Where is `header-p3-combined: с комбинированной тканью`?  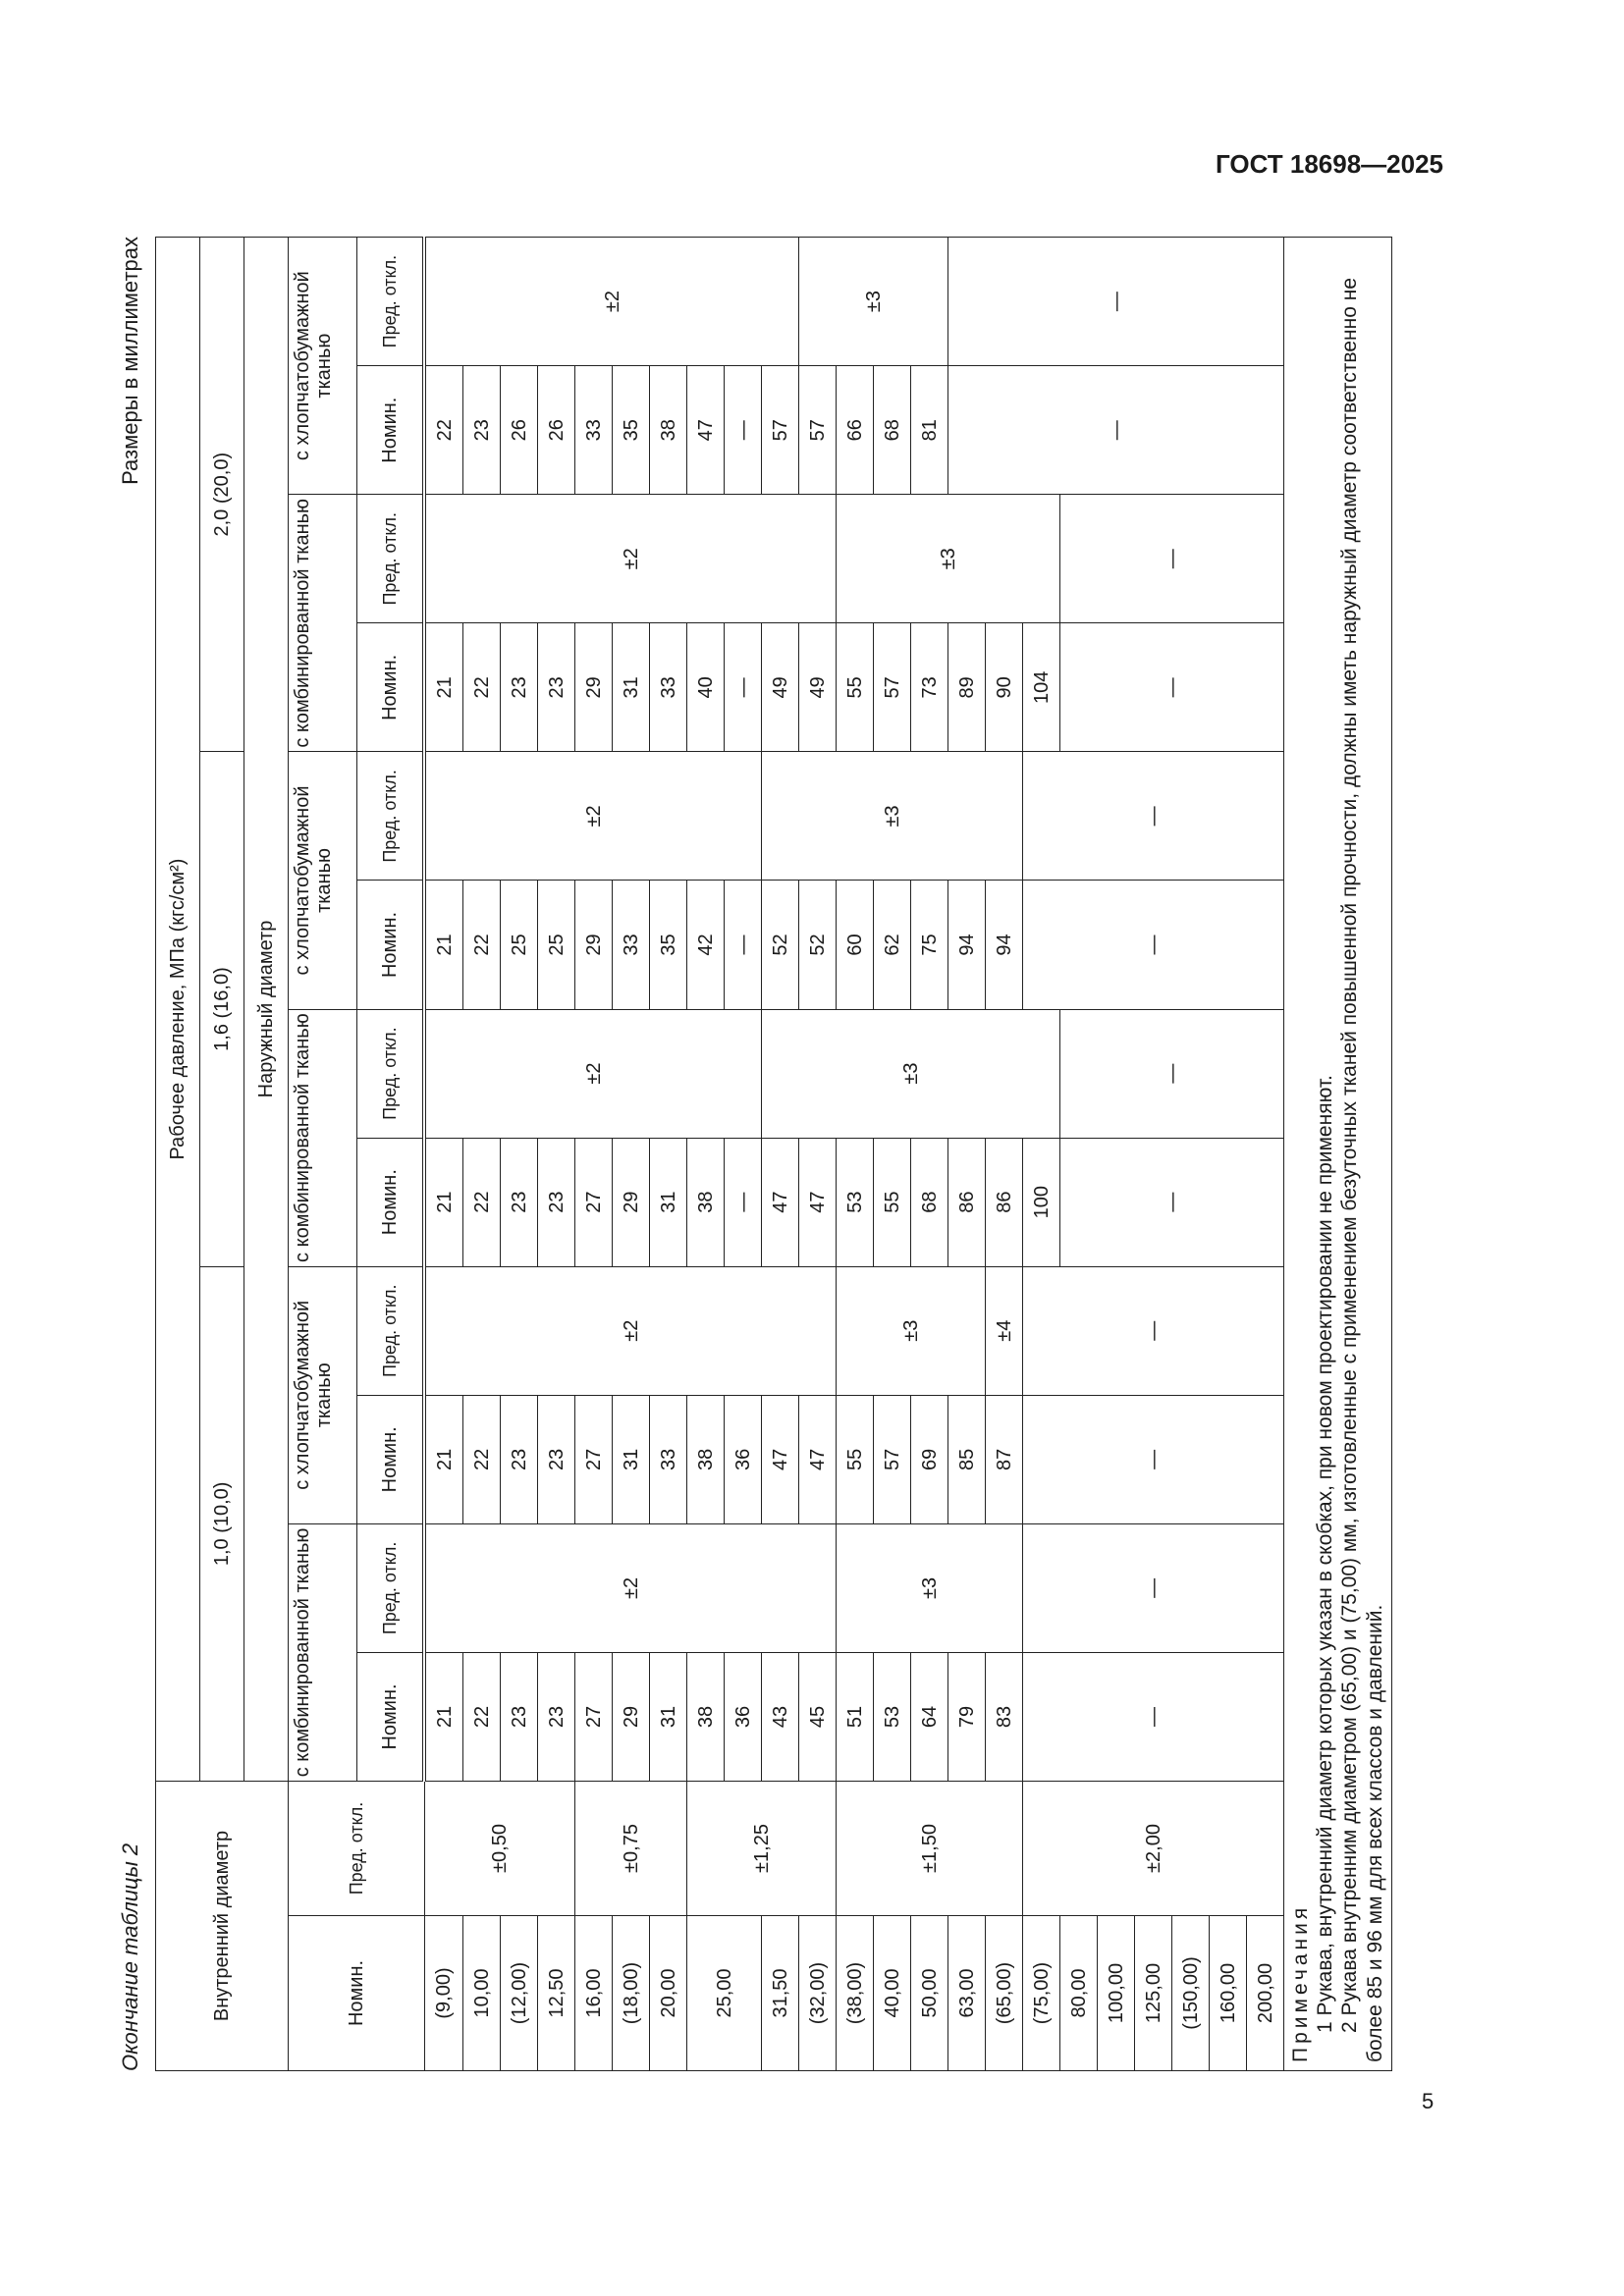
header-p3-combined: с комбинированной тканью is located at coordinates (322, 623).